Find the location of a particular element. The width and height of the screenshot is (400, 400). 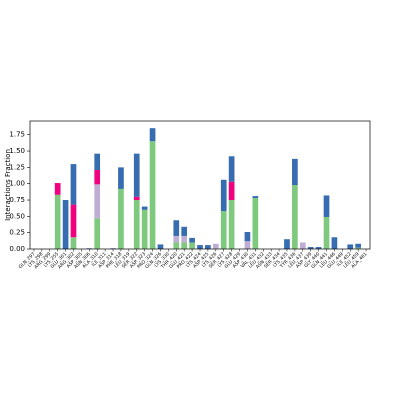

y-axis-label: Interactions Fraction is located at coordinates (8, 185).